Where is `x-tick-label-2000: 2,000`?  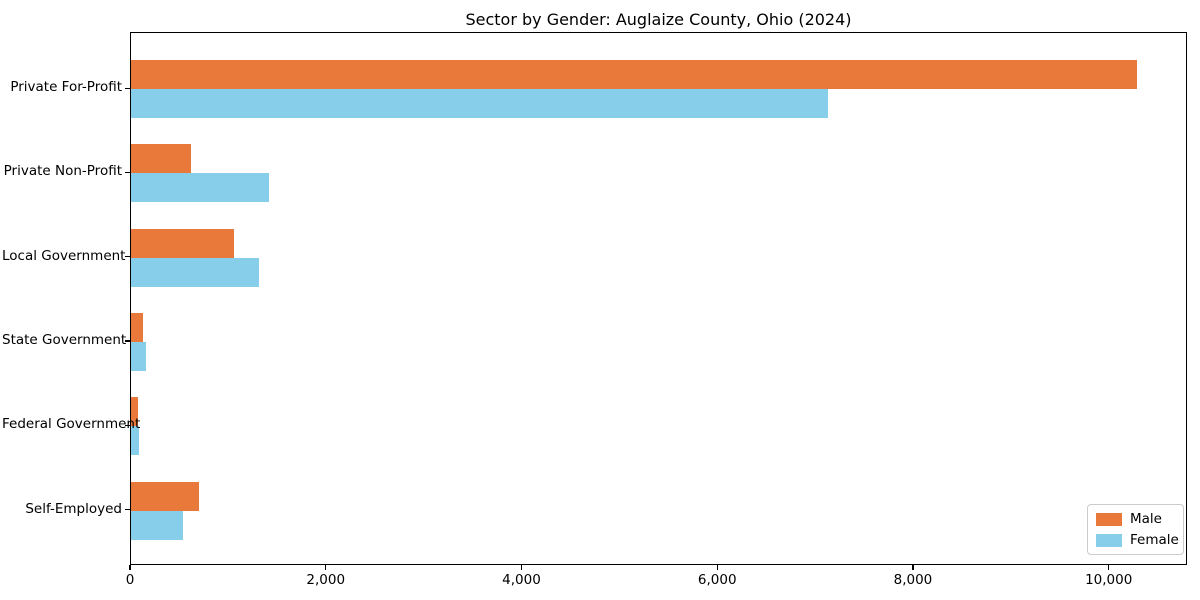
x-tick-label-2000: 2,000 is located at coordinates (326, 580).